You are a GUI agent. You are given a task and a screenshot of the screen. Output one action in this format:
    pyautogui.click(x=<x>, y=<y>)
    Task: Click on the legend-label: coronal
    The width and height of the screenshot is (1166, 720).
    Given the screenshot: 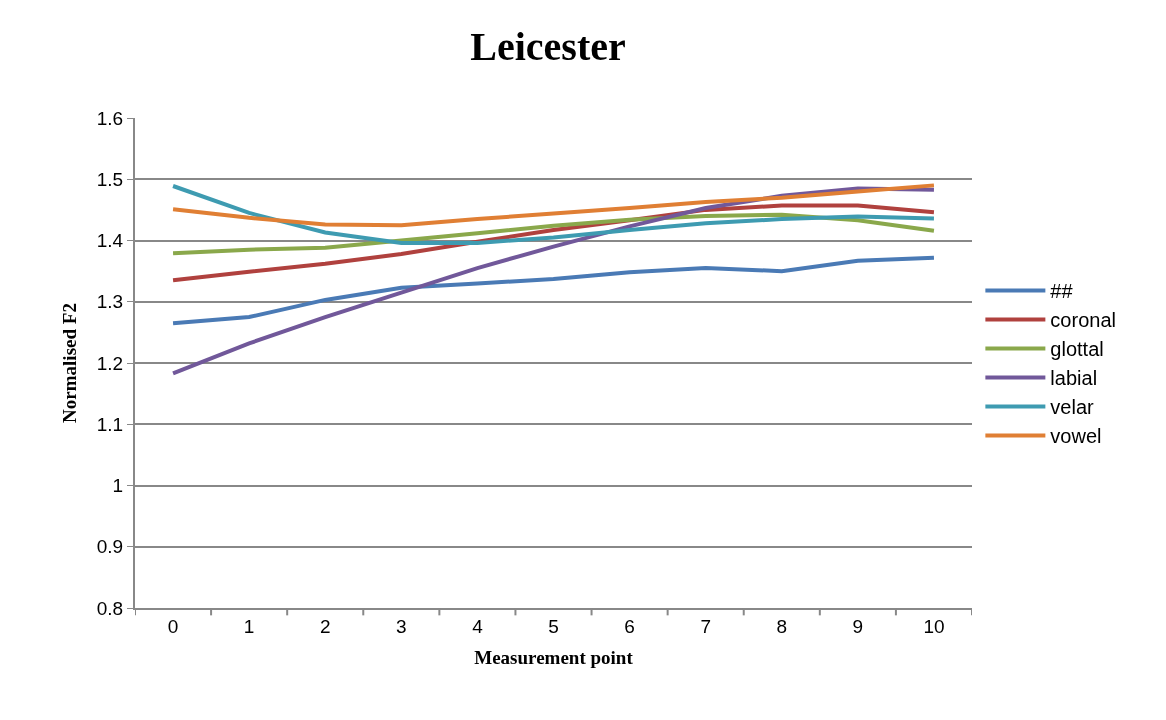 What is the action you would take?
    pyautogui.click(x=1083, y=320)
    